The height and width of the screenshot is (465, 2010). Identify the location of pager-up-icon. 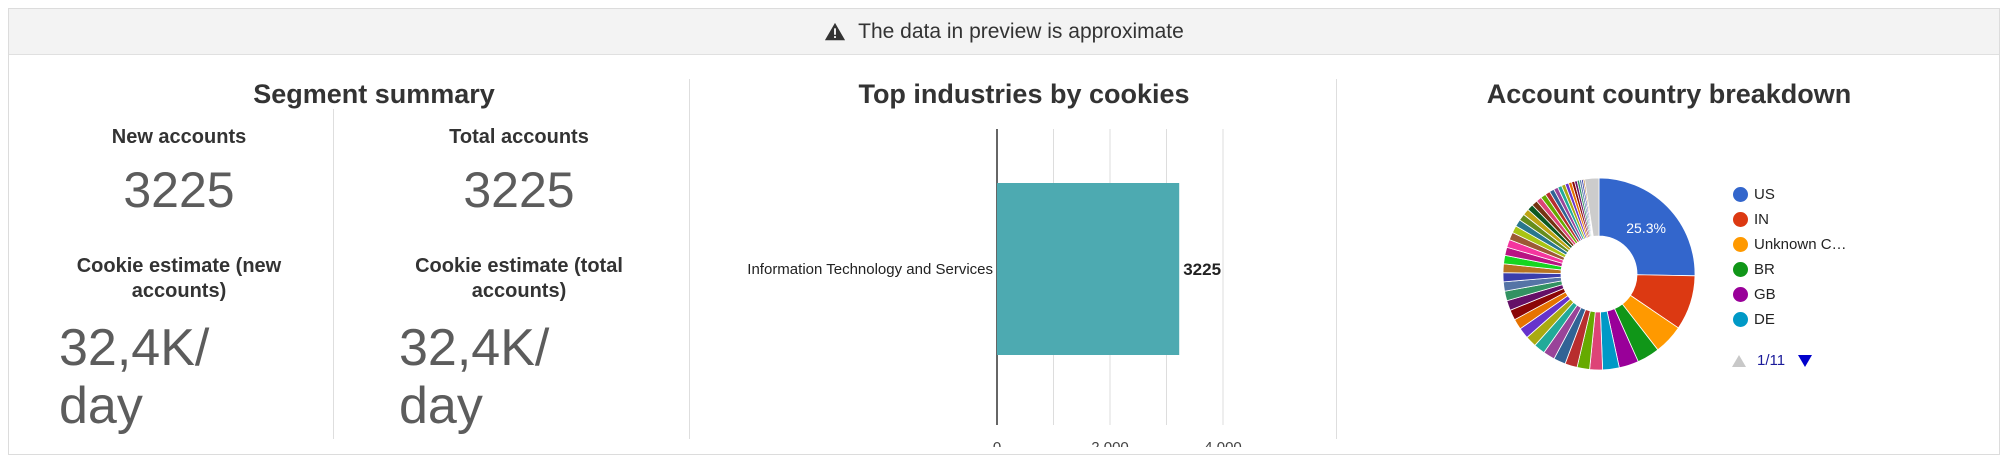
(1739, 361).